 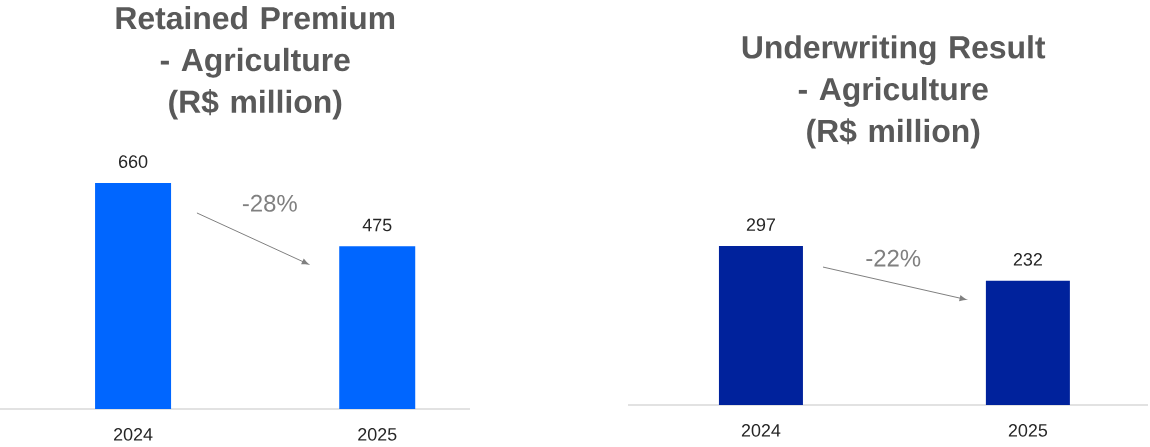 I want to click on annotation: -22%, so click(x=893, y=258).